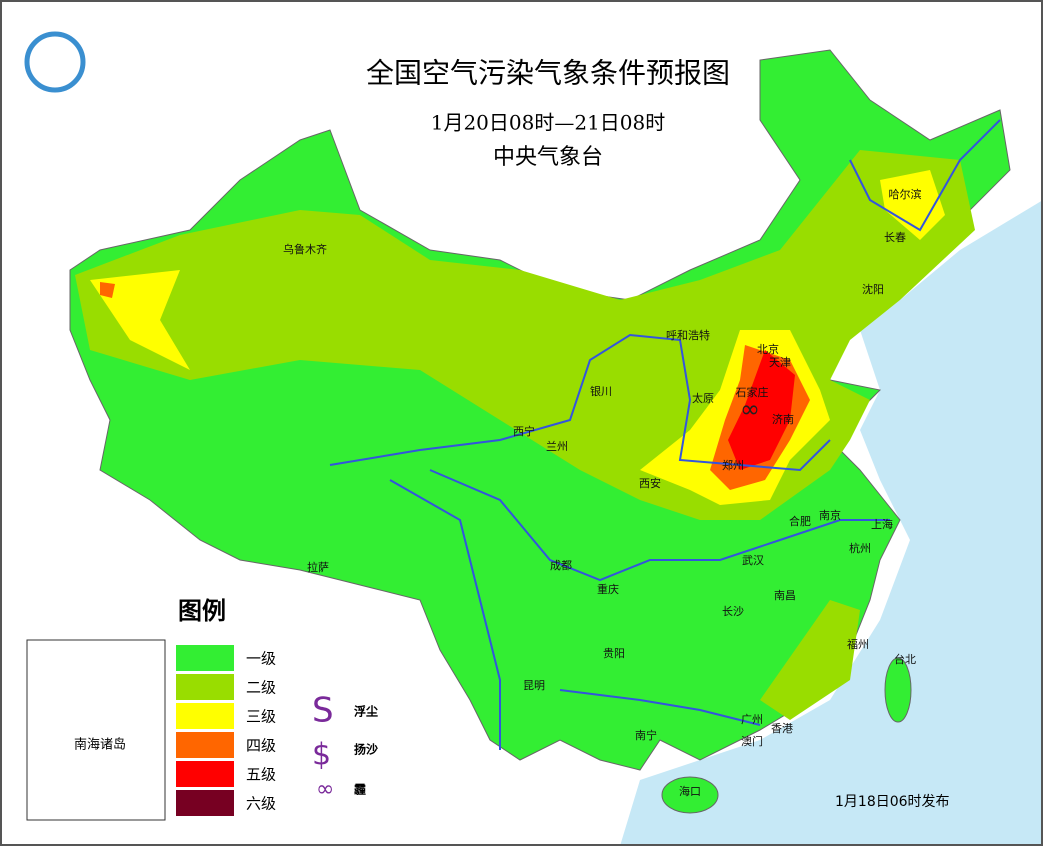 Image resolution: width=1043 pixels, height=846 pixels. What do you see at coordinates (548, 73) in the screenshot?
I see `title: 全国空气污染气象条件预报图` at bounding box center [548, 73].